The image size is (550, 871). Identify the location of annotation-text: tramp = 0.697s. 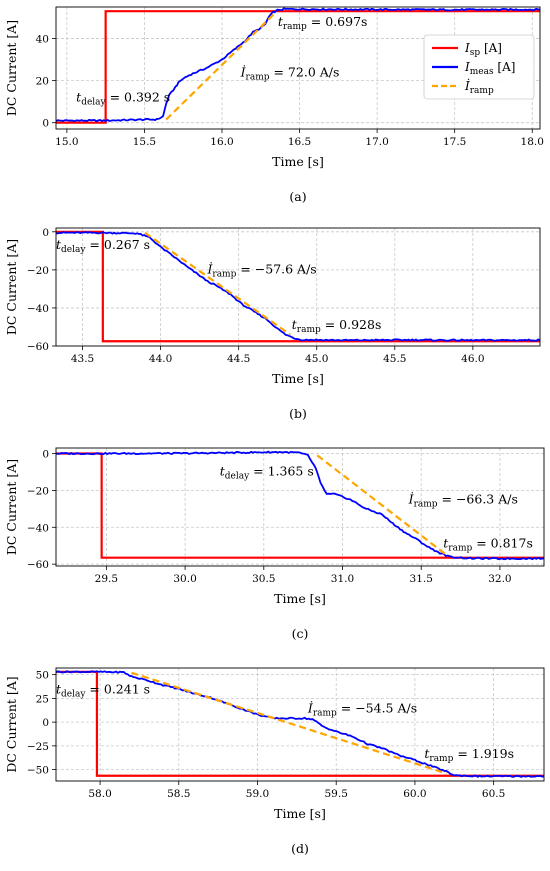
(323, 23).